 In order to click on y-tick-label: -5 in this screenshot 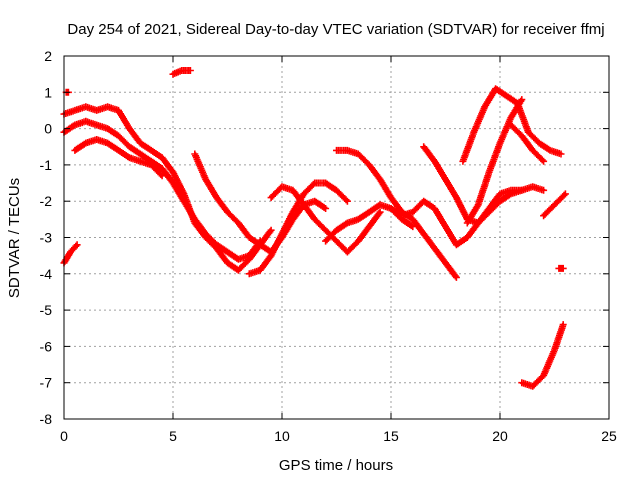, I will do `click(46, 310)`.